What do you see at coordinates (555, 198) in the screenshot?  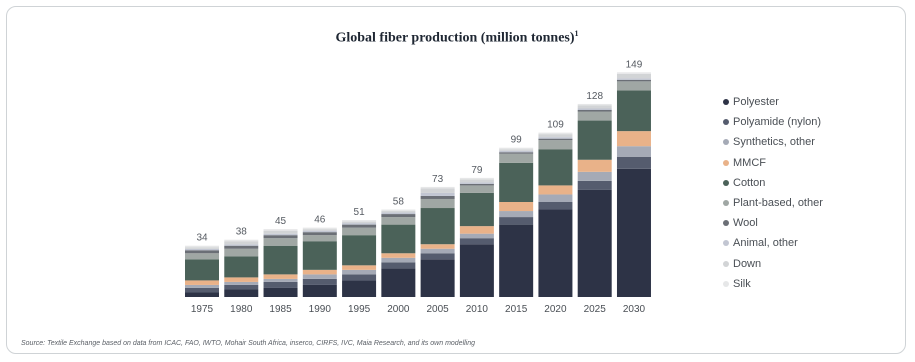 I see `bar-segment-synthetics-other-2020` at bounding box center [555, 198].